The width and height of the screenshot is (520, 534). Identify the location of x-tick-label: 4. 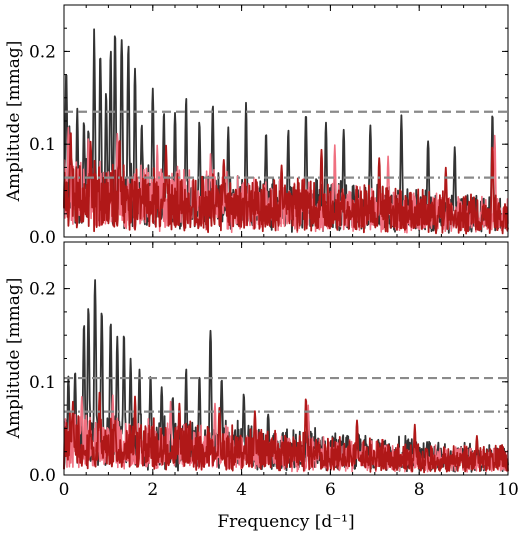
(241, 490).